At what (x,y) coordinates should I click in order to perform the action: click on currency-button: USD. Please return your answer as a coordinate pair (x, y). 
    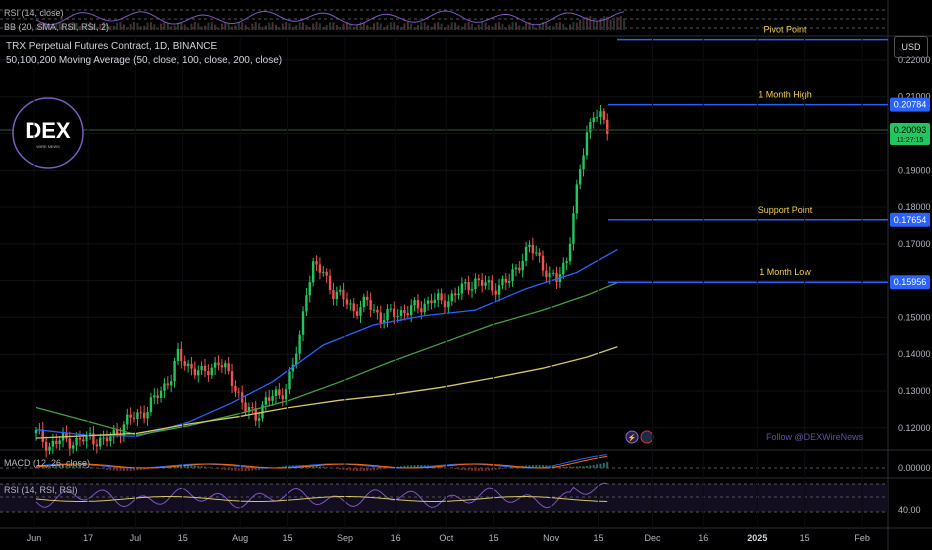
    Looking at the image, I should click on (911, 47).